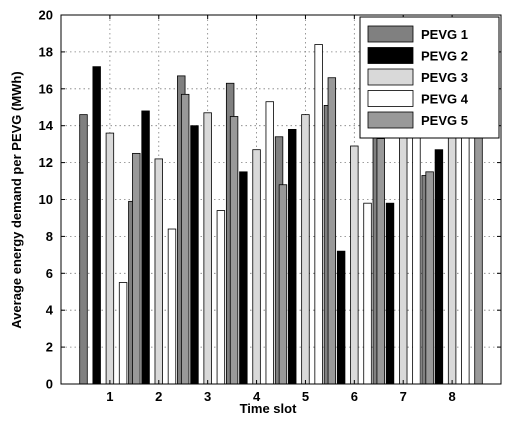 The image size is (519, 423). I want to click on x-axis-title: Time slot, so click(269, 408).